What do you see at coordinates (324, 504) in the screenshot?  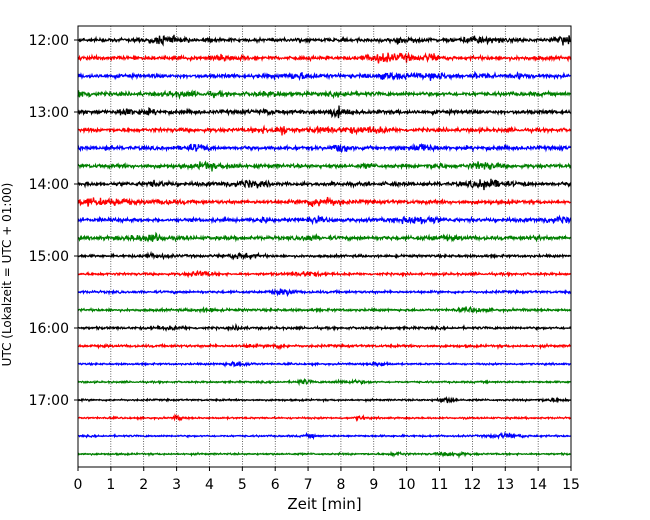 I see `x-axis-label: Zeit [min]` at bounding box center [324, 504].